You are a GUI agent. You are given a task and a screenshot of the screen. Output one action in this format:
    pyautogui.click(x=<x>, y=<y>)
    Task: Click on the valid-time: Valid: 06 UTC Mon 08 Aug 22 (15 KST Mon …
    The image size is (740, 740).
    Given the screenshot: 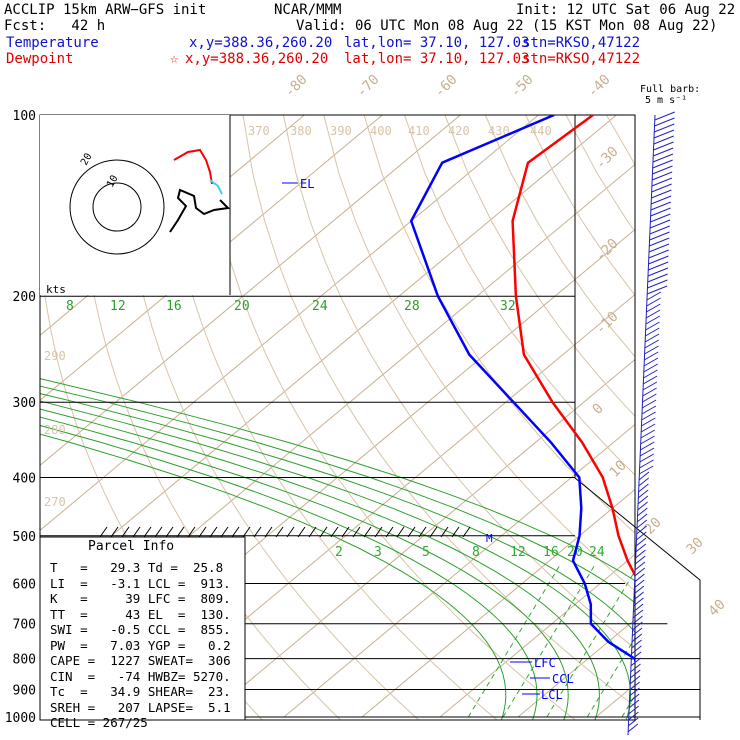 What is the action you would take?
    pyautogui.click(x=507, y=26)
    